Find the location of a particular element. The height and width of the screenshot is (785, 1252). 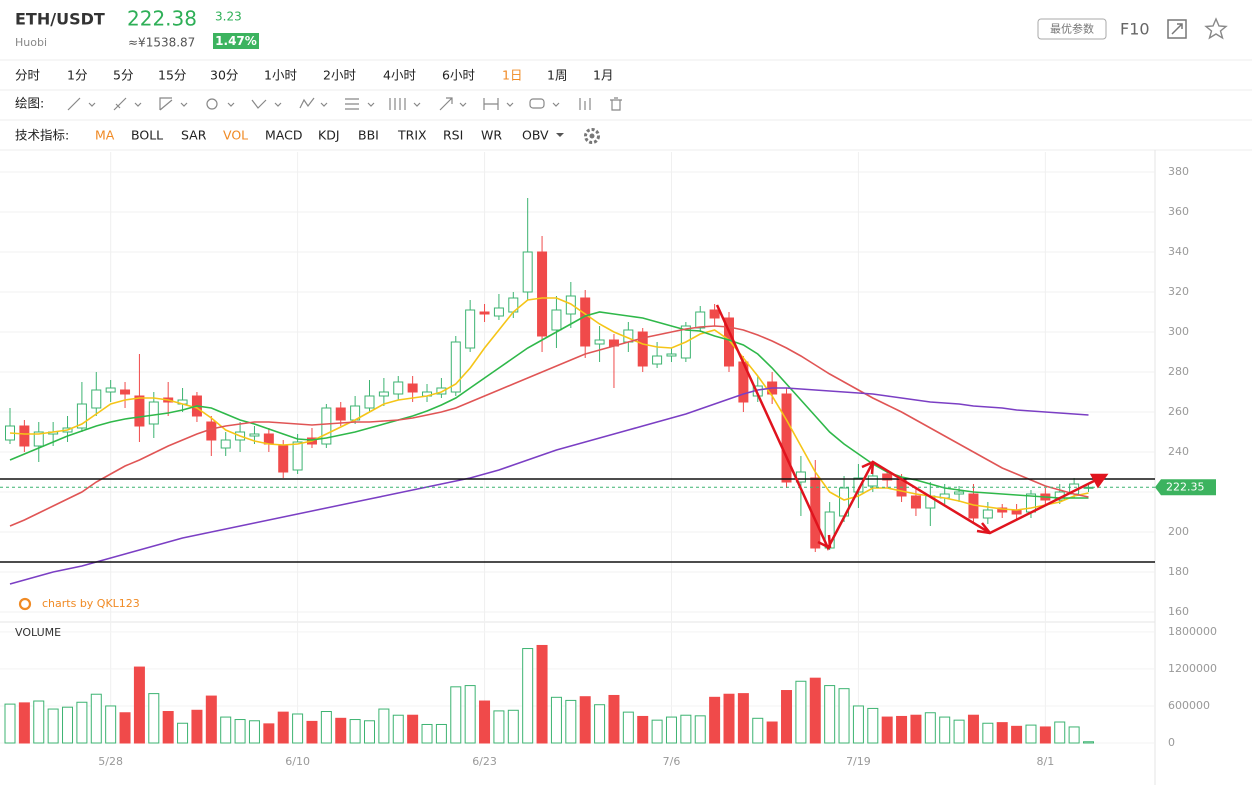

period-tab: 1日 is located at coordinates (512, 75).